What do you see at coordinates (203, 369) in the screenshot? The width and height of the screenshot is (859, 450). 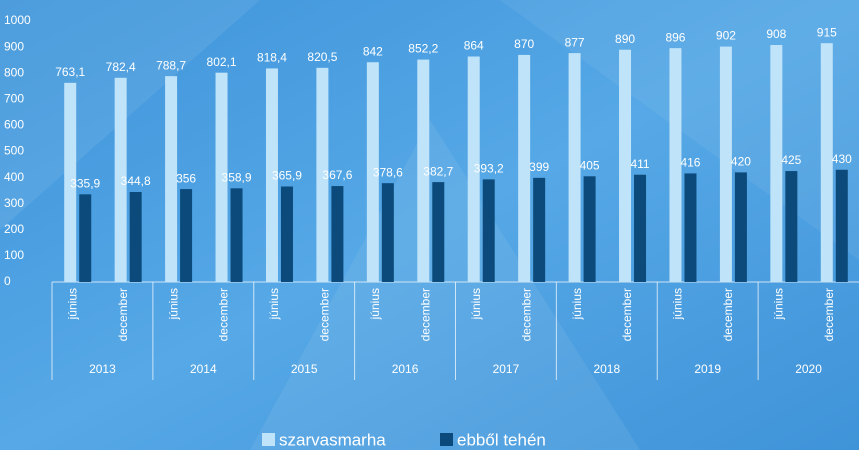 I see `group-label: 2014` at bounding box center [203, 369].